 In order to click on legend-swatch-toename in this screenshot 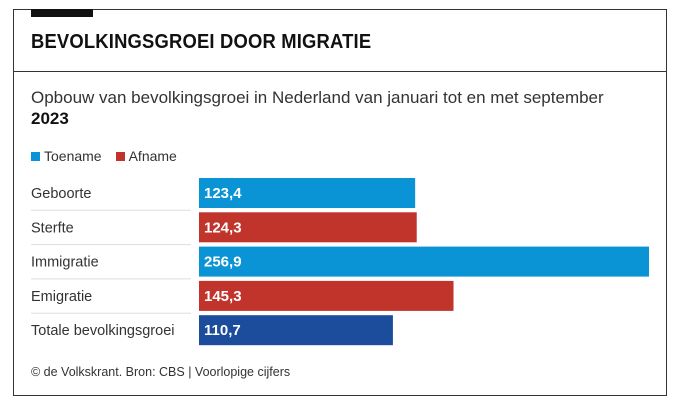, I will do `click(35, 156)`.